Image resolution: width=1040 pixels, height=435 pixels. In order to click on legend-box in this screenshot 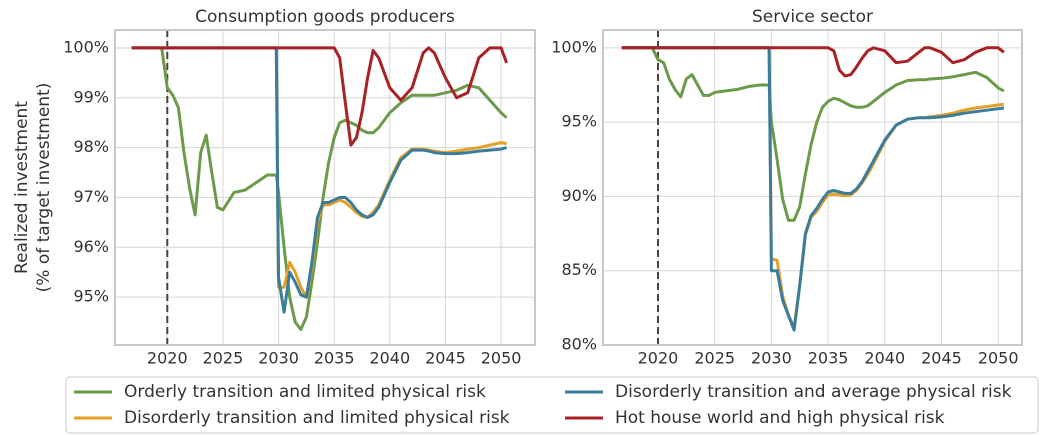, I will do `click(552, 405)`.